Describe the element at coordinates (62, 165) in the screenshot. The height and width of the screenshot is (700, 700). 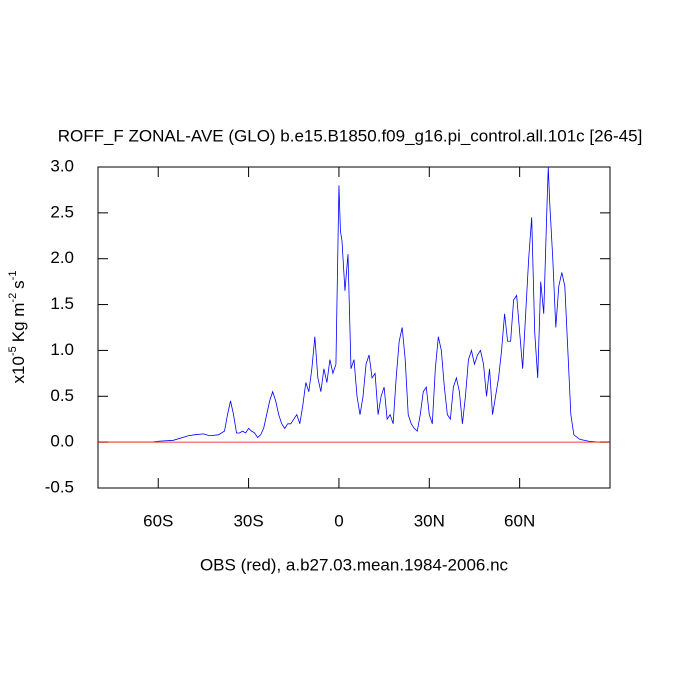
I see `y-tick-label: 3.0` at that location.